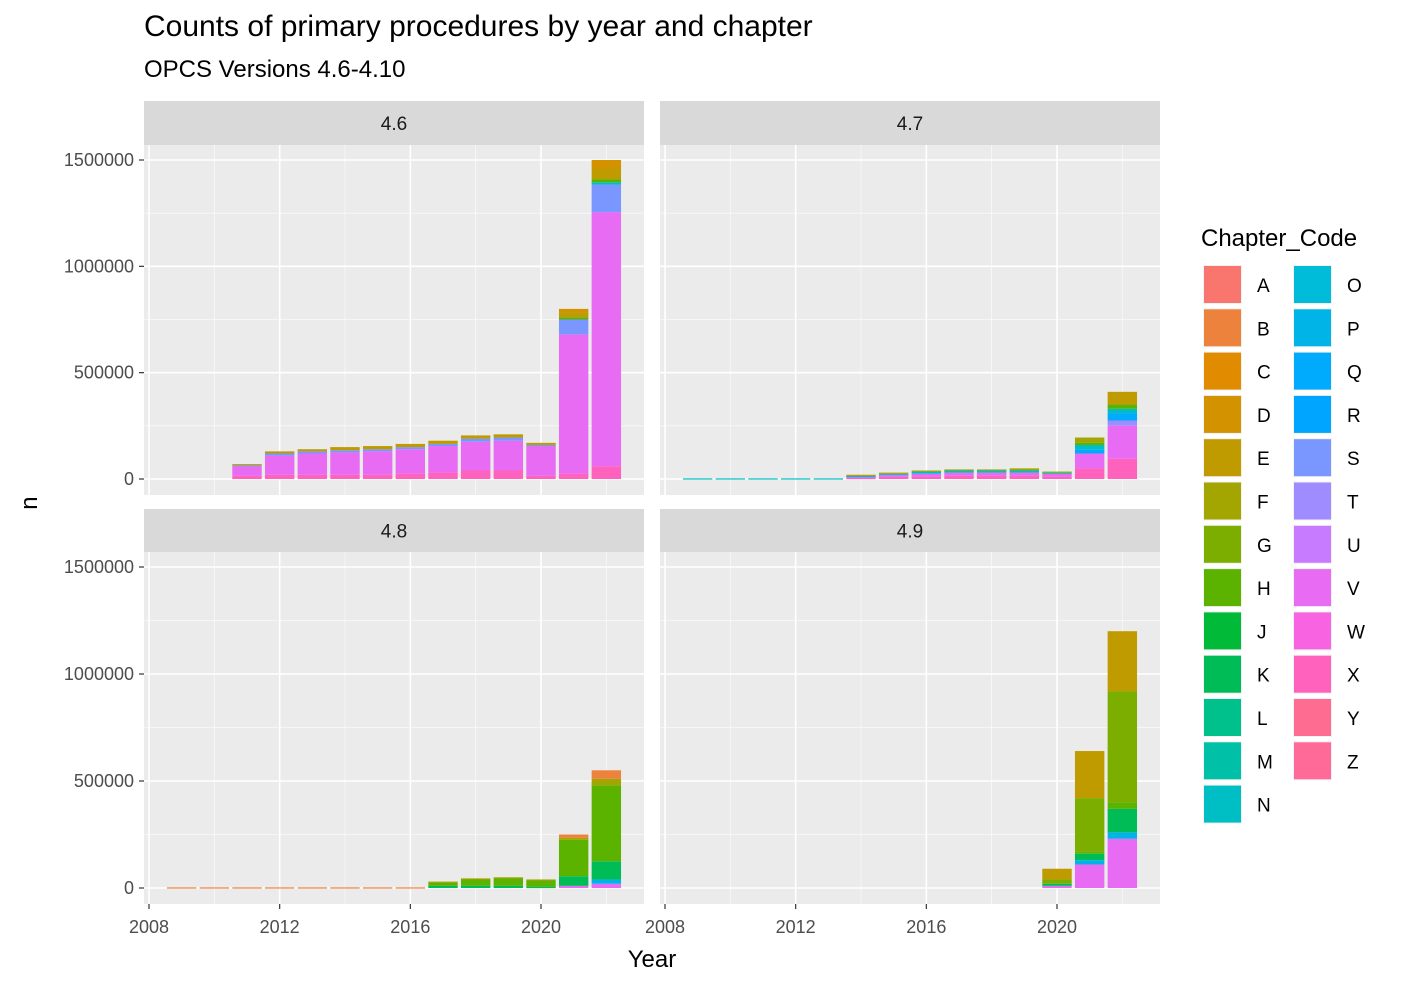 Image resolution: width=1410 pixels, height=986 pixels. I want to click on legend-label: J, so click(1262, 632).